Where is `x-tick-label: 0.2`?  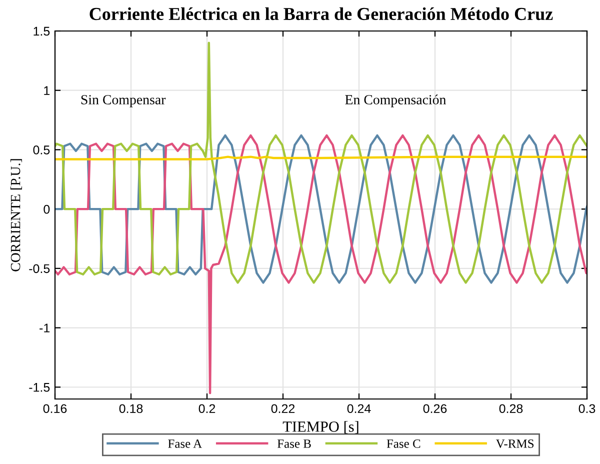
x-tick-label: 0.2 is located at coordinates (207, 409).